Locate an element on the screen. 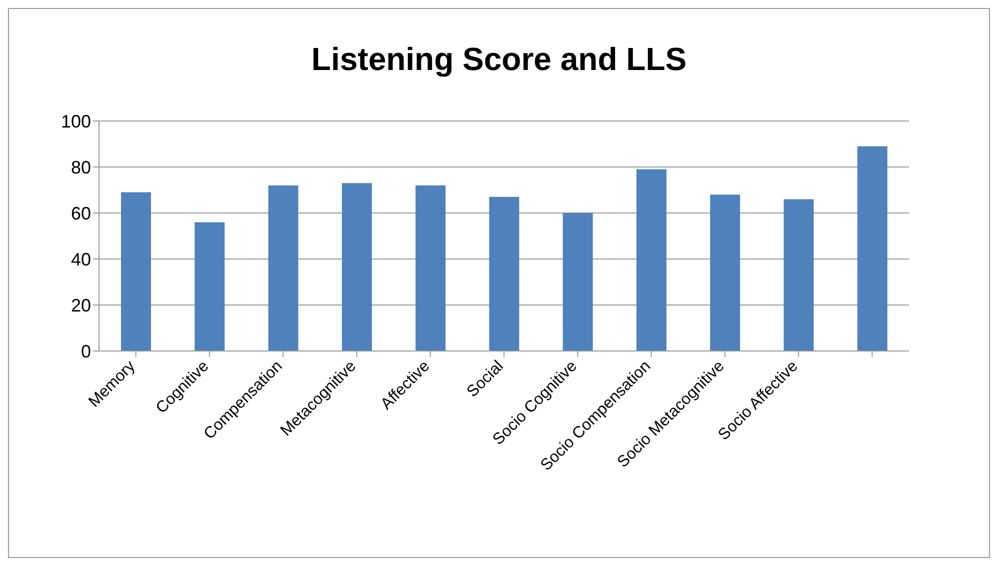 Image resolution: width=998 pixels, height=566 pixels. y-tick-label: 80 is located at coordinates (80, 167).